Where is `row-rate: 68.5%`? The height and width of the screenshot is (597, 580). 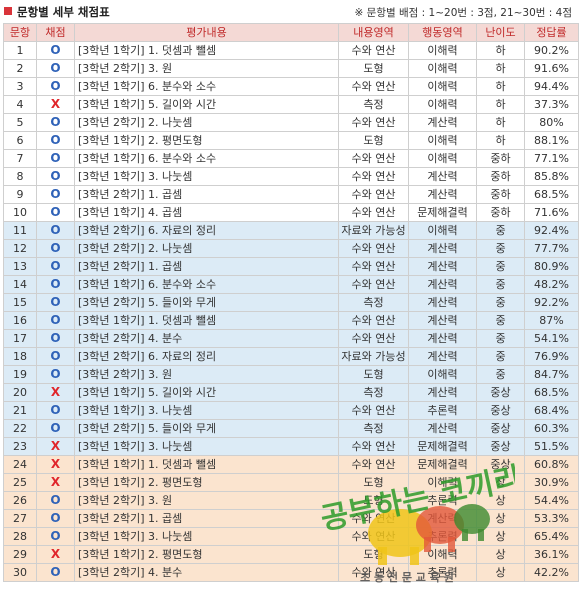
row-rate: 68.5% is located at coordinates (551, 194).